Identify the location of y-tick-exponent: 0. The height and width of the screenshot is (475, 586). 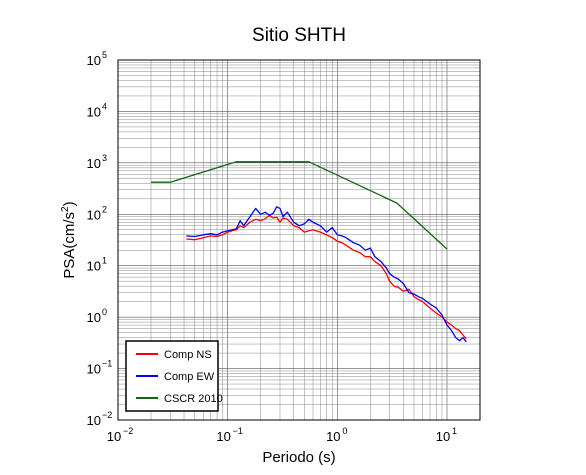
(104, 312).